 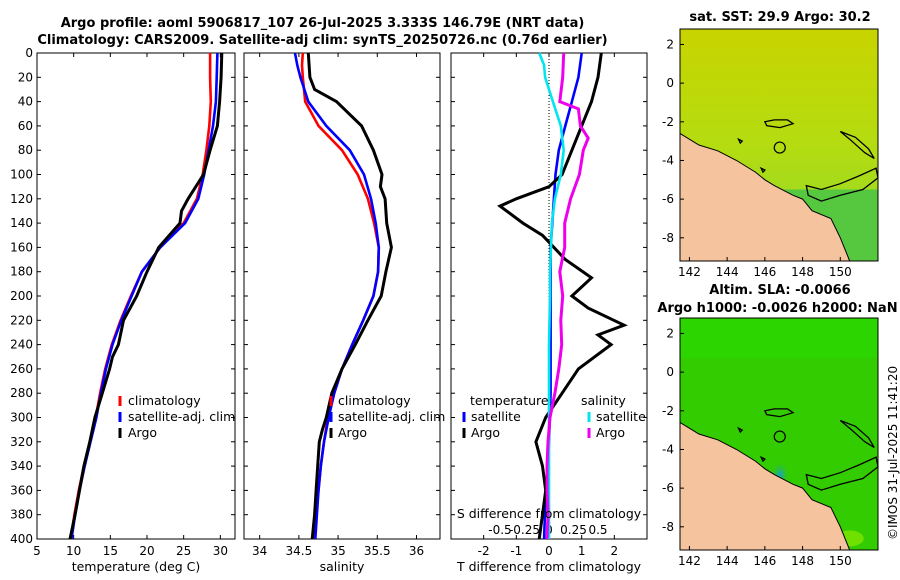 I want to click on x-tick-label: 35.5, so click(x=377, y=551).